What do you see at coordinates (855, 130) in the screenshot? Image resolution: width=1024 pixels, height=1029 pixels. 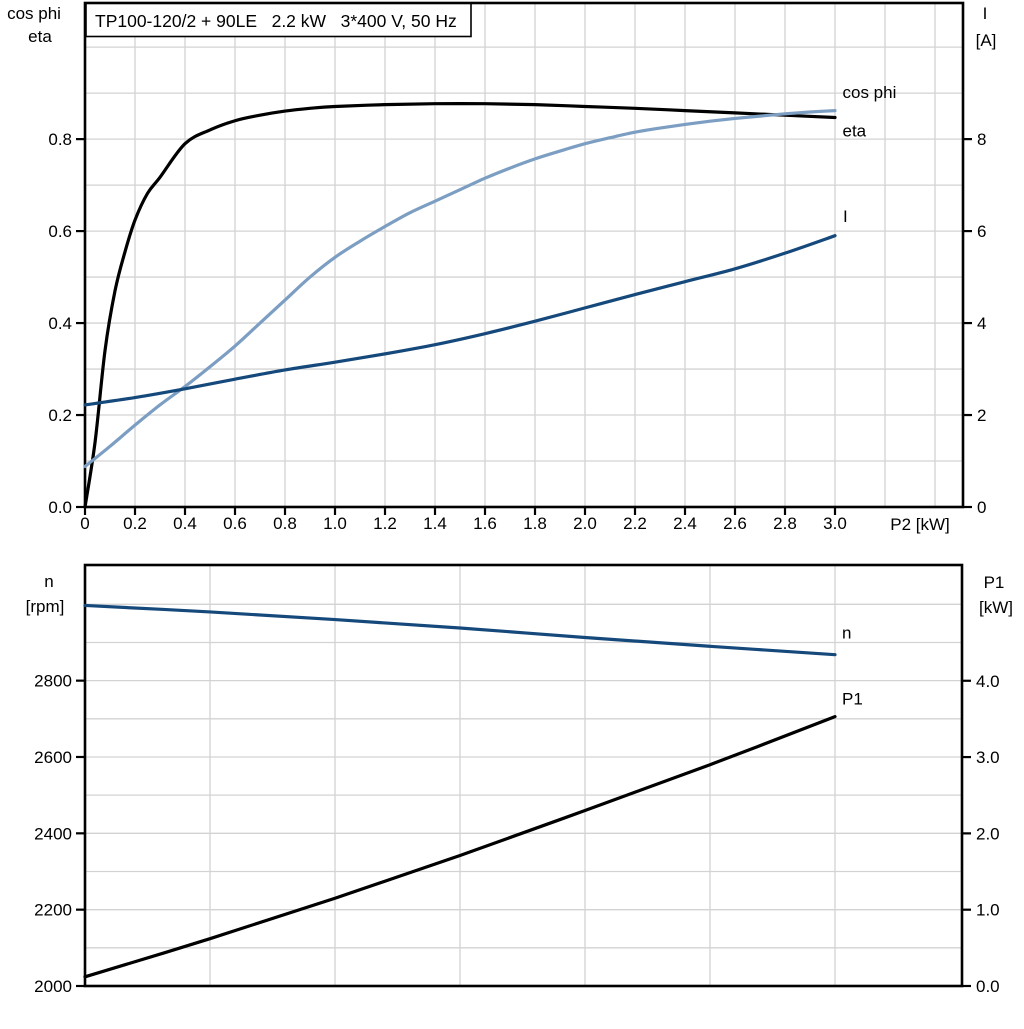 I see `curve-label-eta: eta` at bounding box center [855, 130].